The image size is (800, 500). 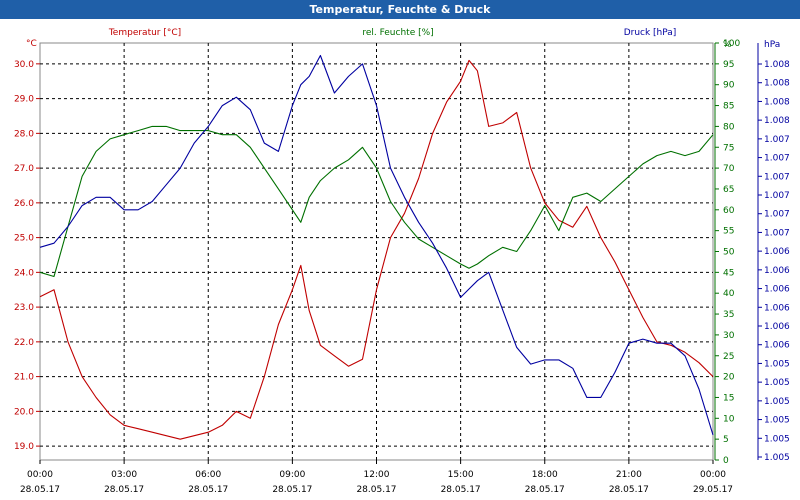 What do you see at coordinates (728, 398) in the screenshot?
I see `humidity-tick-label: 15` at bounding box center [728, 398].